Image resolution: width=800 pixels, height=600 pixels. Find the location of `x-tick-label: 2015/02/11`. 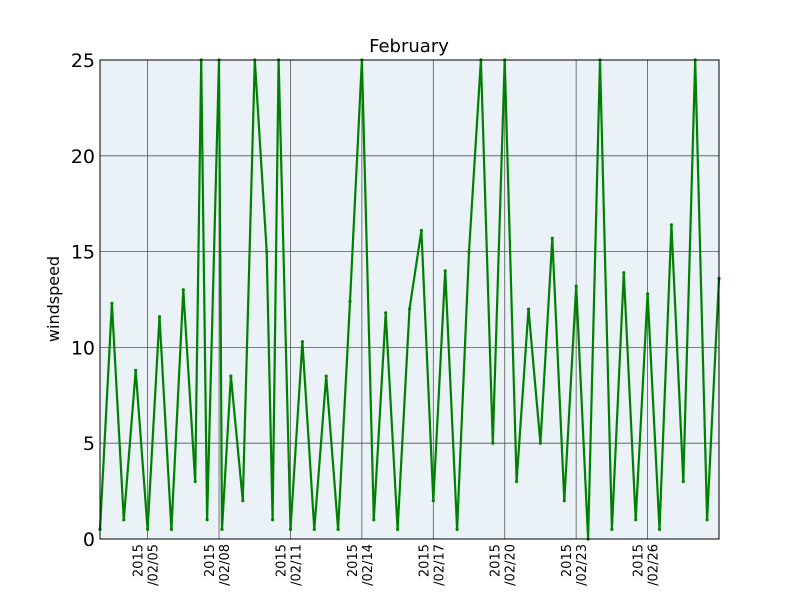

x-tick-label: 2015/02/11 is located at coordinates (289, 565).